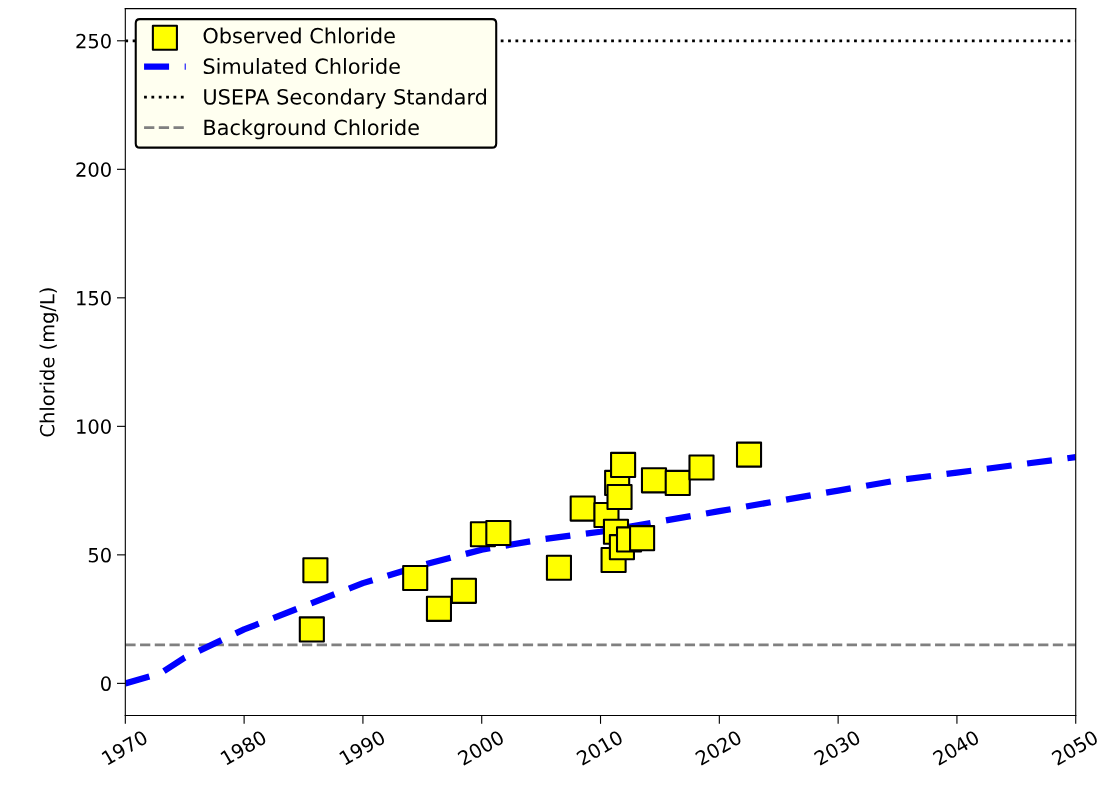 The width and height of the screenshot is (1109, 788). I want to click on legend-label: Background Chloride, so click(311, 129).